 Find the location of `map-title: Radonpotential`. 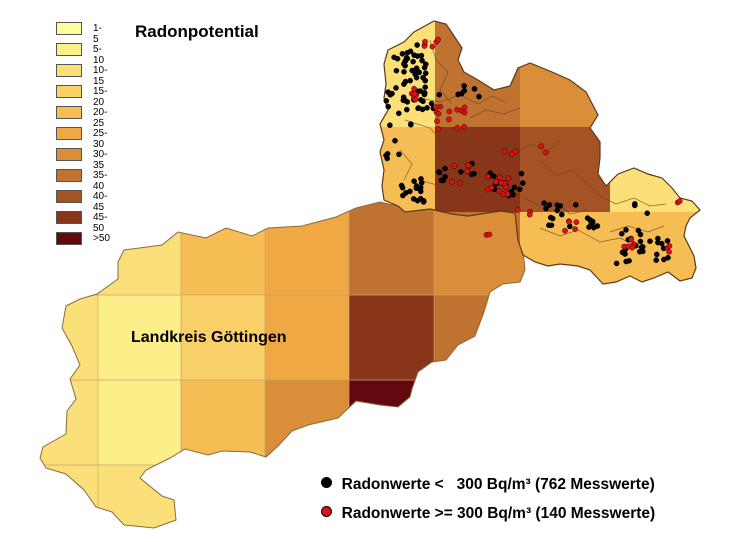

map-title: Radonpotential is located at coordinates (197, 31).